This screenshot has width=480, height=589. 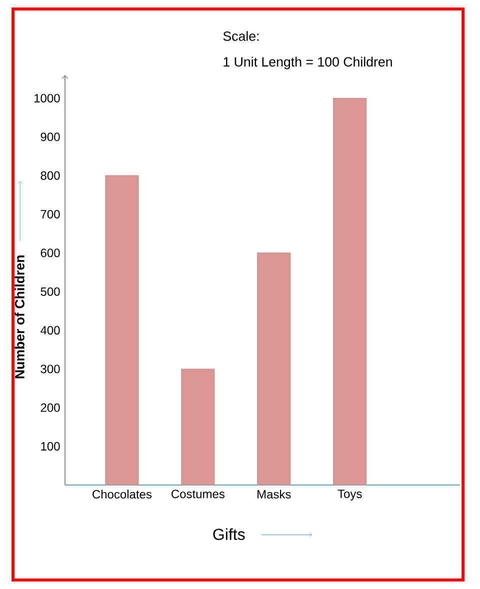 I want to click on text: 1 Unit Length = 100 Children, so click(x=308, y=63).